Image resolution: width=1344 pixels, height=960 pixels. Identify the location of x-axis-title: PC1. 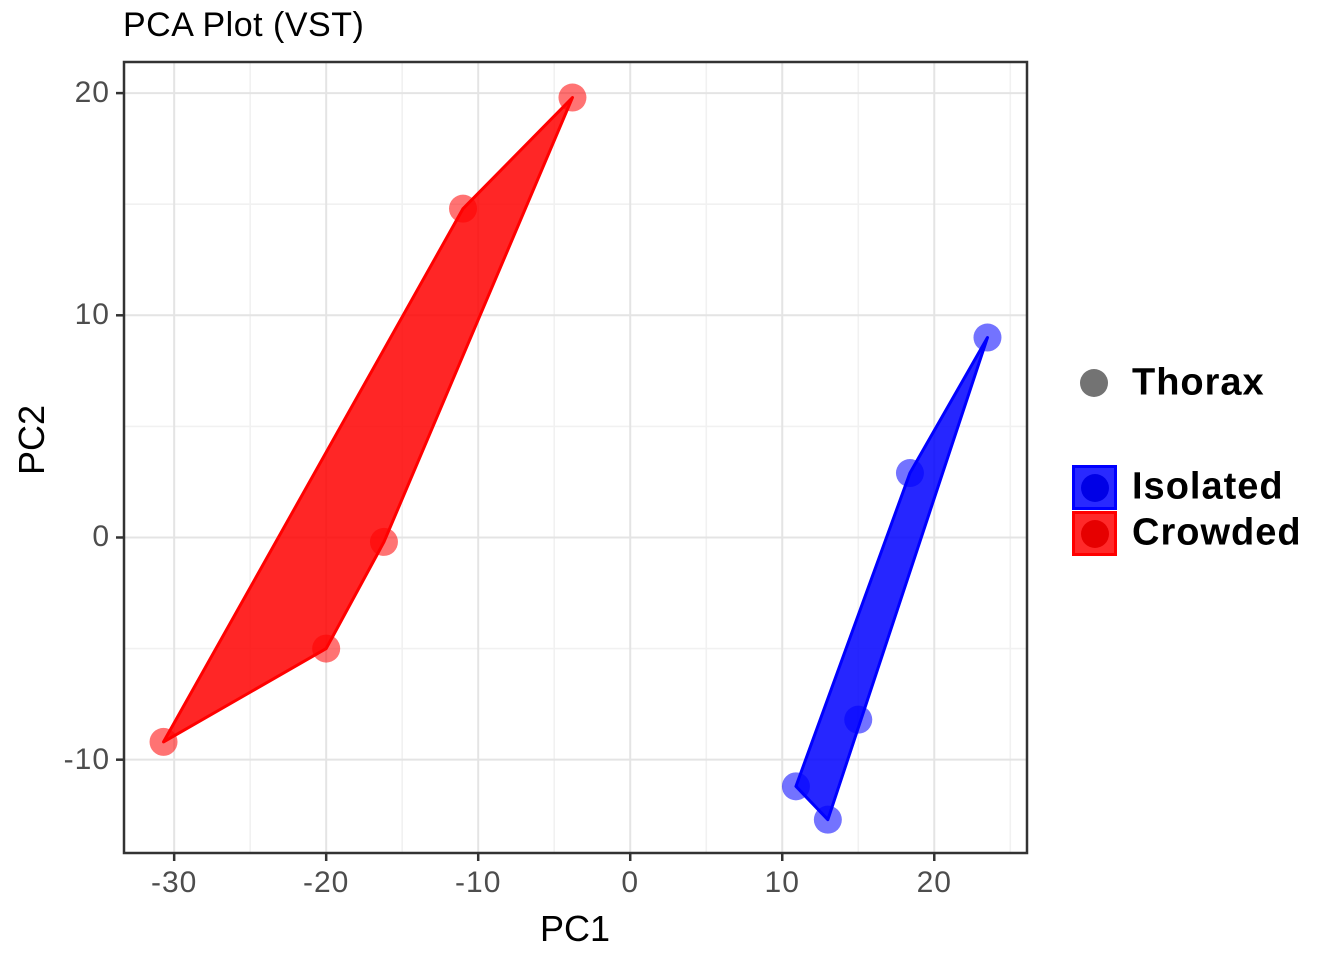
(575, 928).